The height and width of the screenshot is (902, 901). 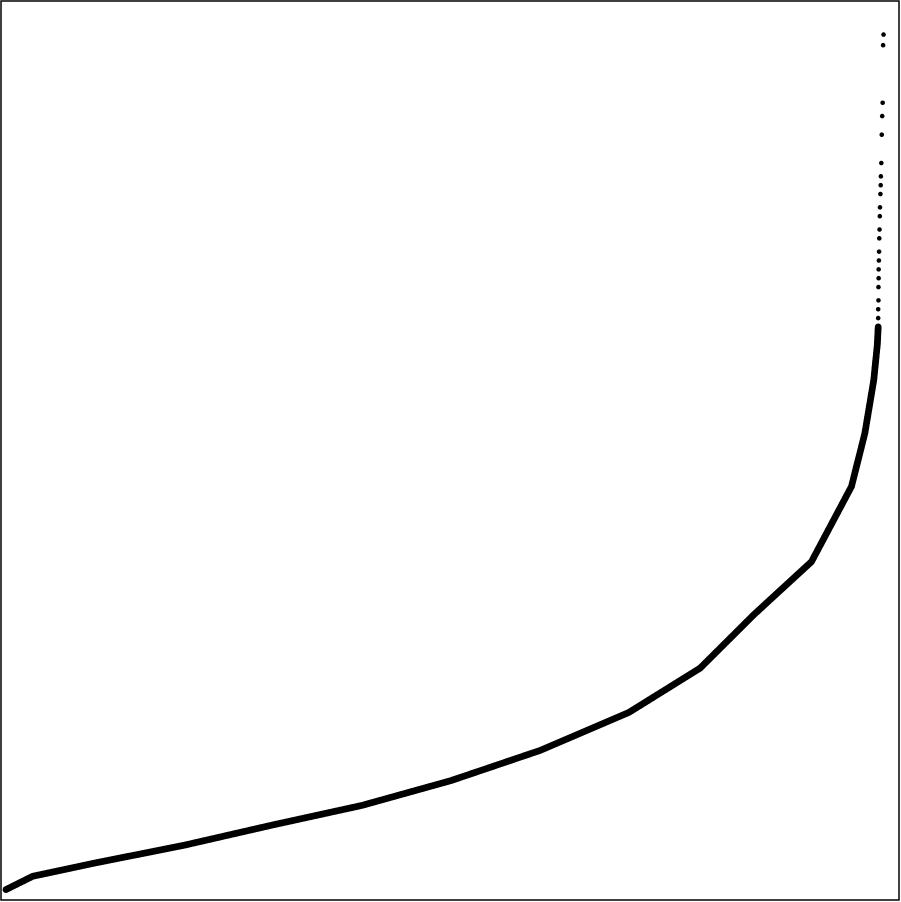 I want to click on tail-points-group, so click(x=880, y=176).